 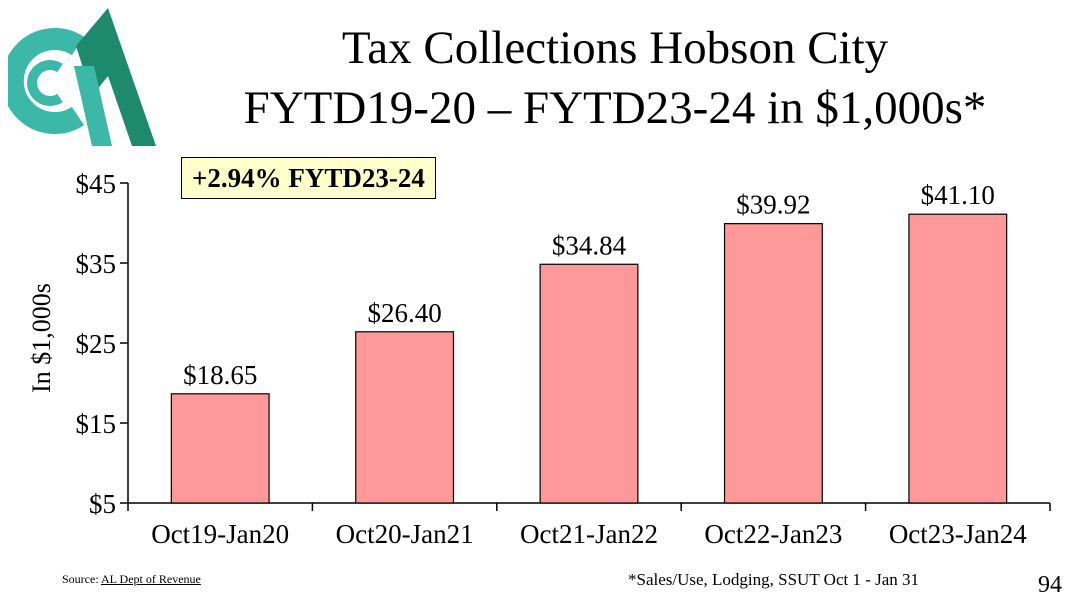 What do you see at coordinates (773, 205) in the screenshot?
I see `bar-value-label: $39.92` at bounding box center [773, 205].